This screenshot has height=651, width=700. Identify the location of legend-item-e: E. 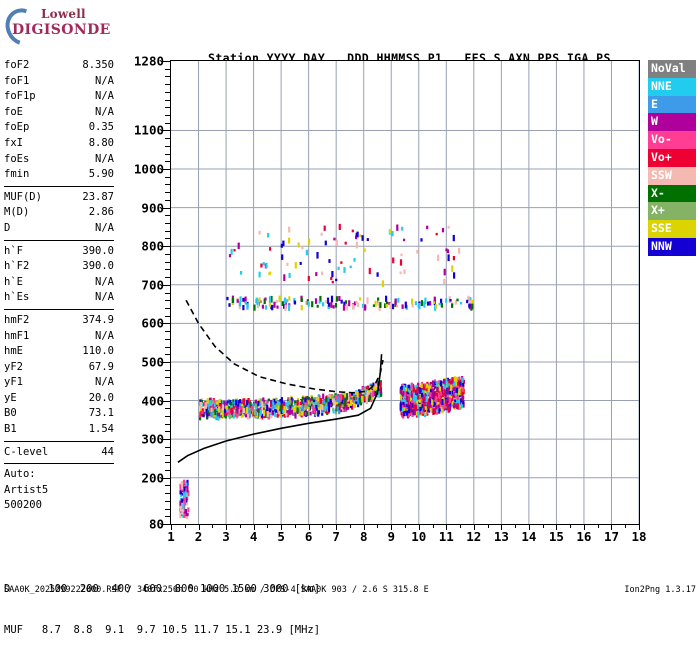
(672, 104).